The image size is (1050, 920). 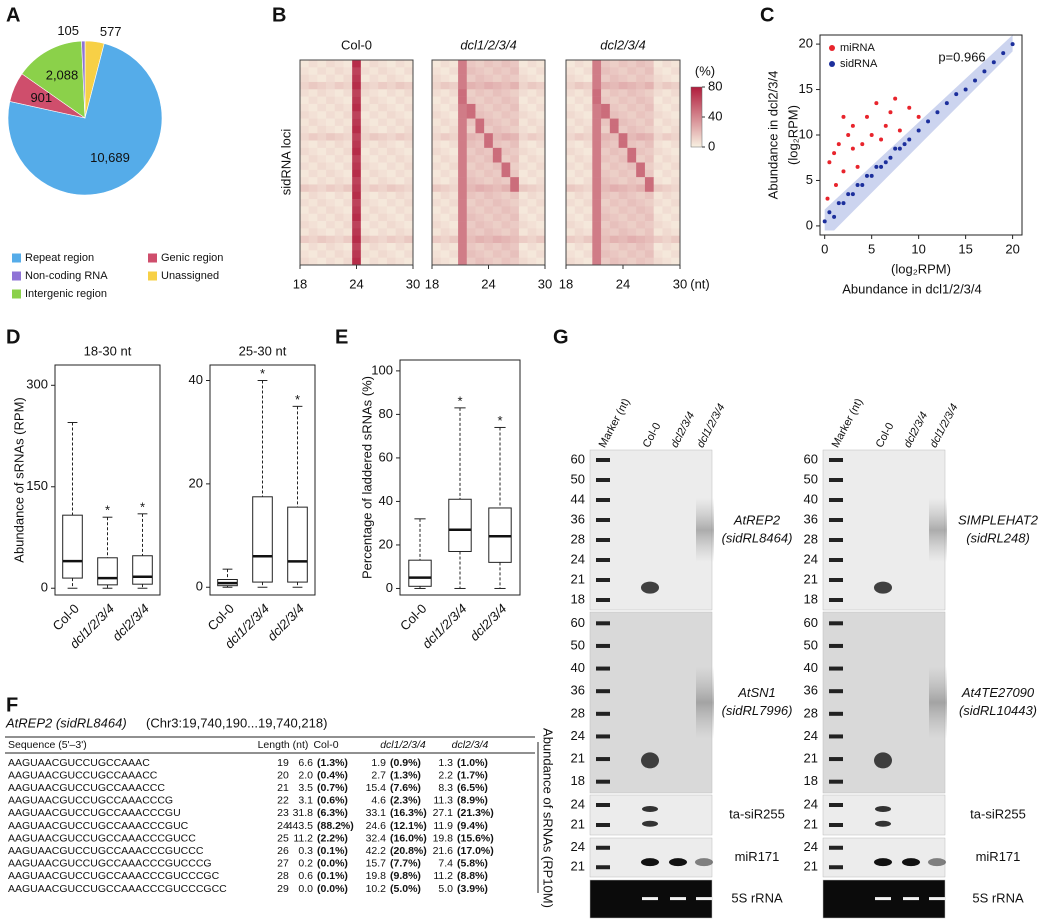 What do you see at coordinates (696, 117) in the screenshot?
I see `colorbar` at bounding box center [696, 117].